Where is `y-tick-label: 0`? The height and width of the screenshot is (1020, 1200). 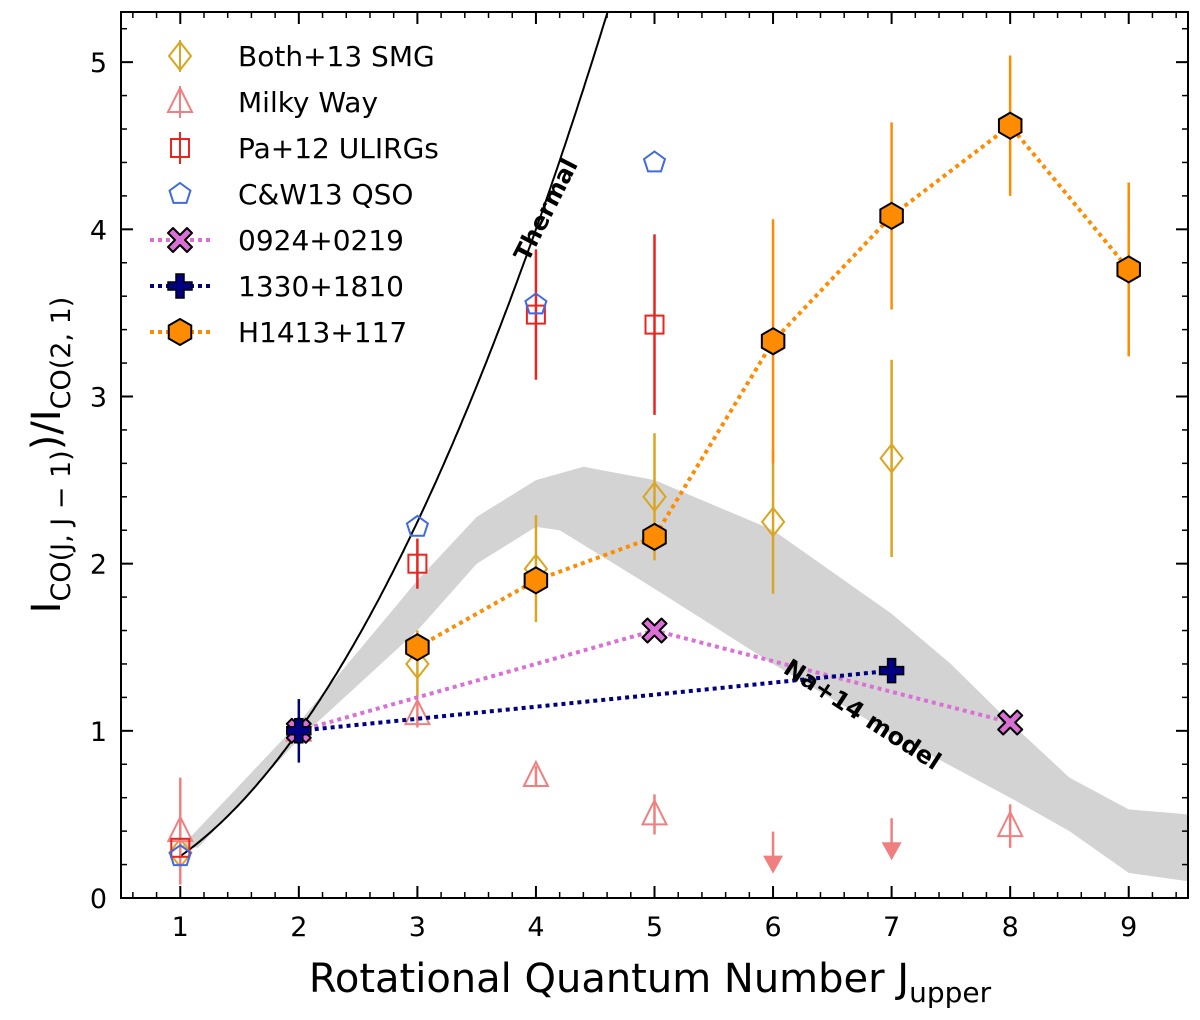 y-tick-label: 0 is located at coordinates (98, 899).